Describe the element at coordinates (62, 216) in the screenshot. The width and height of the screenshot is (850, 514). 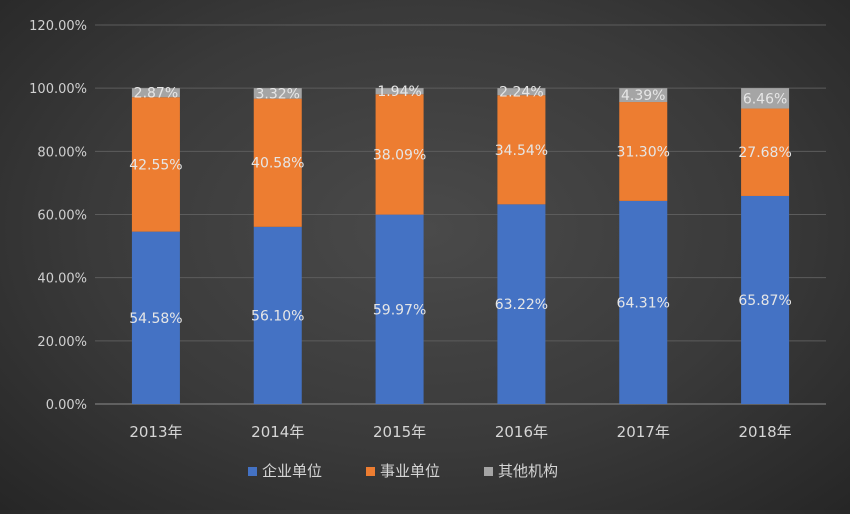
I see `y-tick-label: 60.00%` at that location.